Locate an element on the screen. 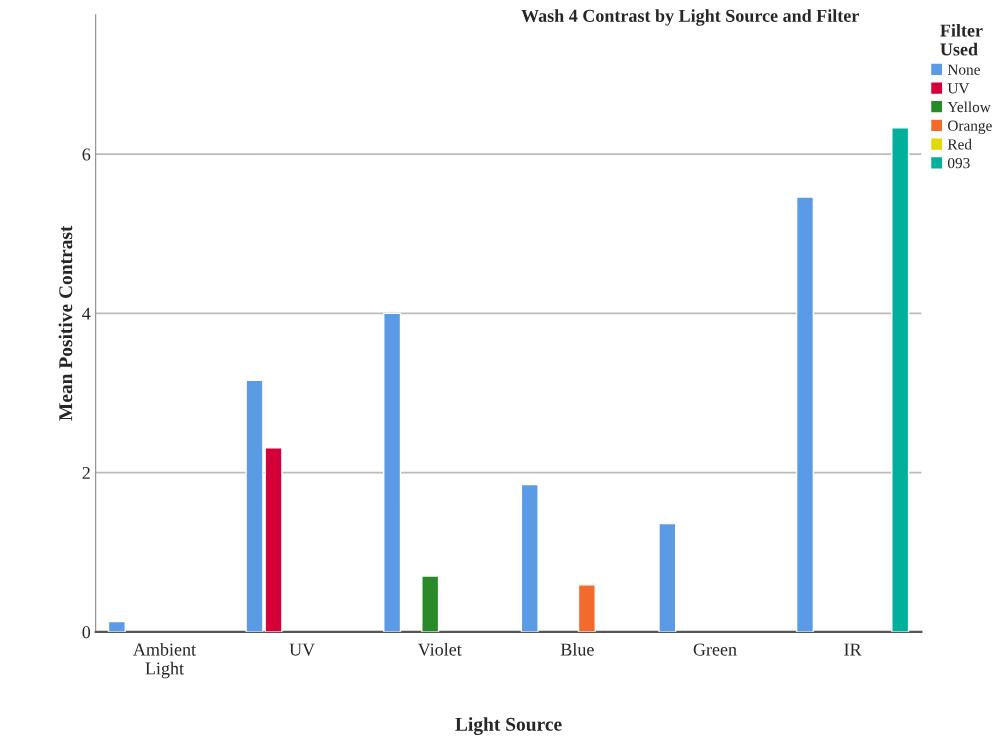 The width and height of the screenshot is (1007, 739). legend-label: UV is located at coordinates (958, 88).